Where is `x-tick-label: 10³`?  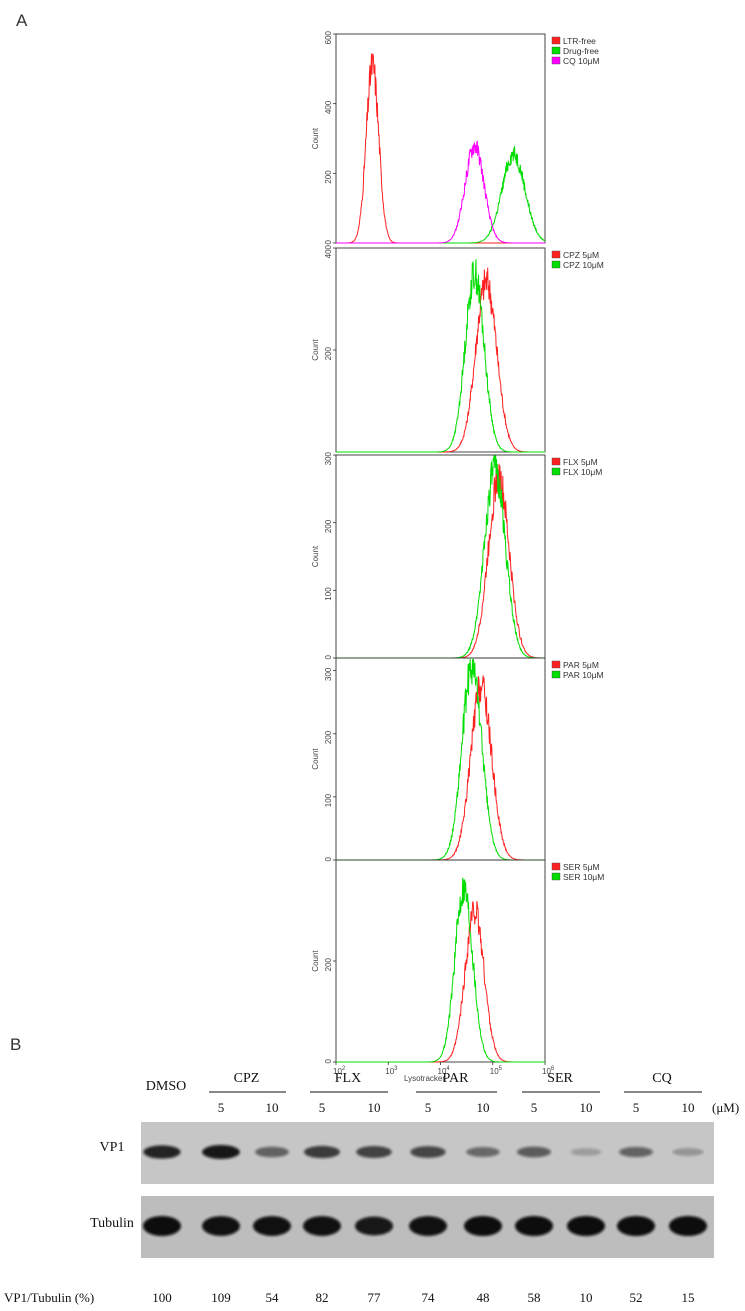
x-tick-label: 10³ is located at coordinates (391, 1071).